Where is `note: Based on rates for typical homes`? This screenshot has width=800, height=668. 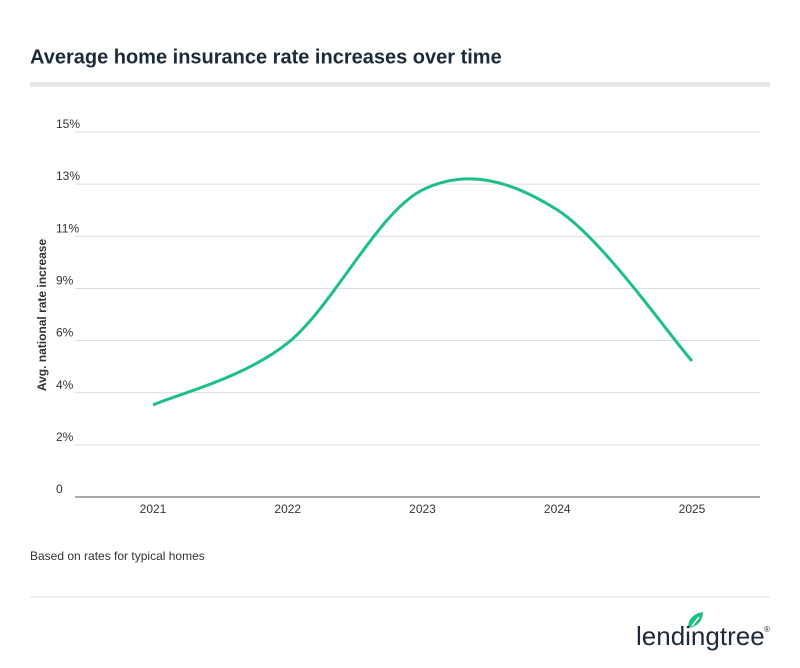 note: Based on rates for typical homes is located at coordinates (117, 556).